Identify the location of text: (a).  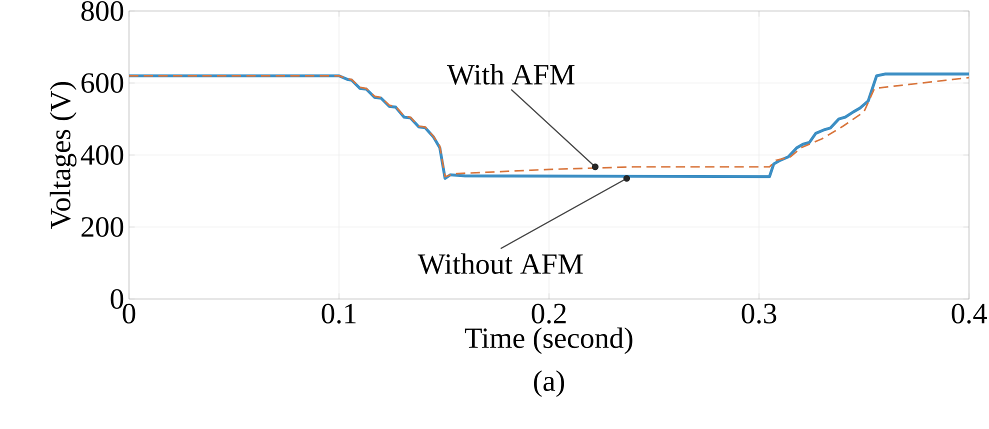
(549, 383).